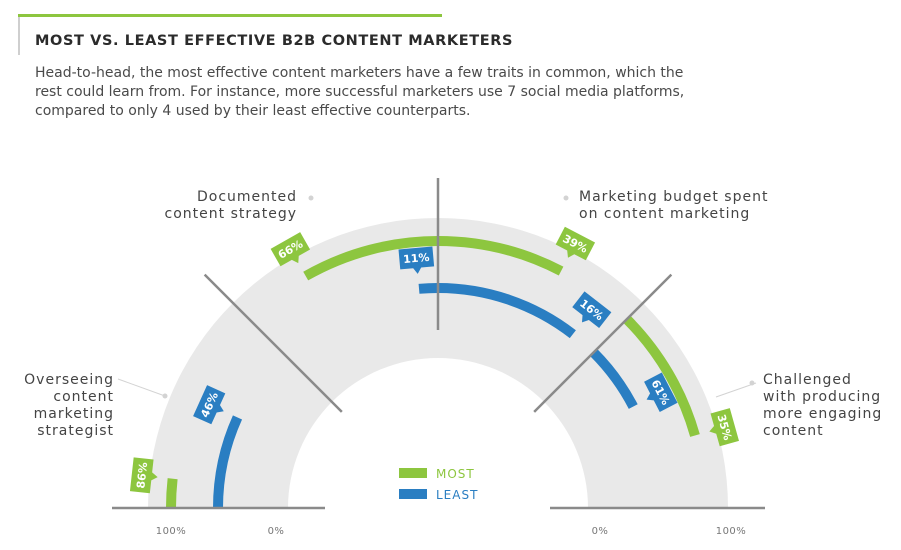 The height and width of the screenshot is (550, 901). Describe the element at coordinates (75, 431) in the screenshot. I see `label-1-line-4: strategist` at that location.